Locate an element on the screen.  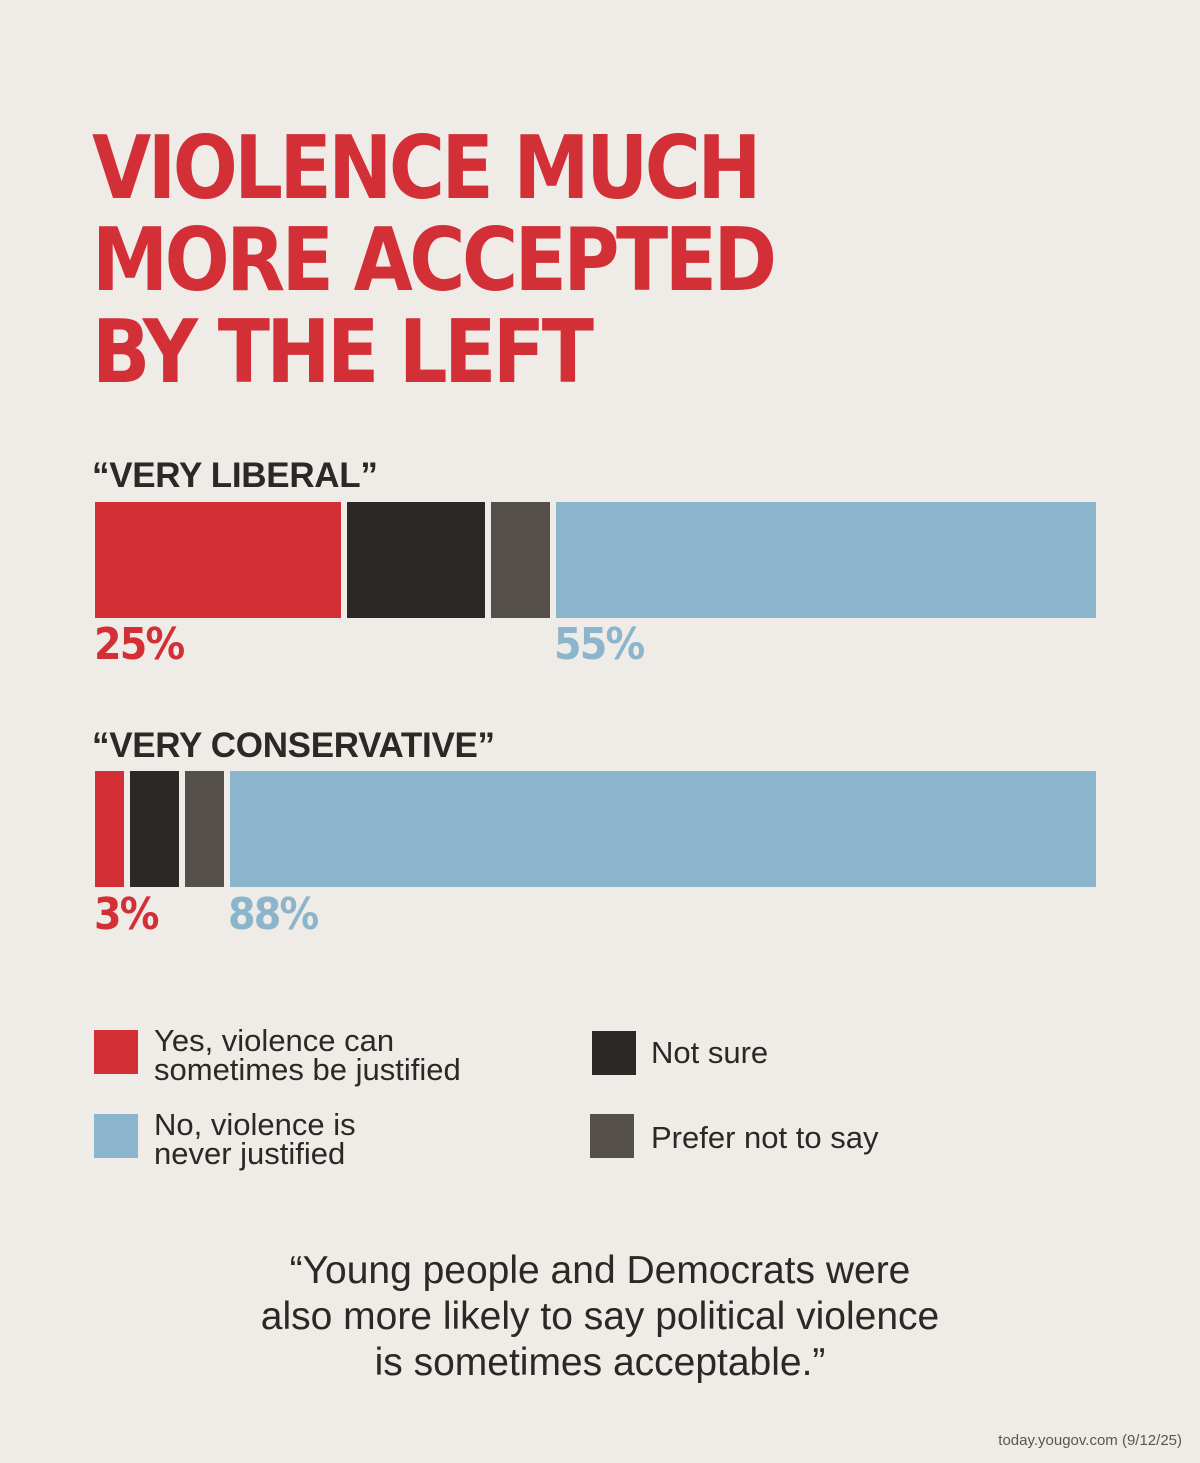
data-label-no-conservative: 88% is located at coordinates (273, 914).